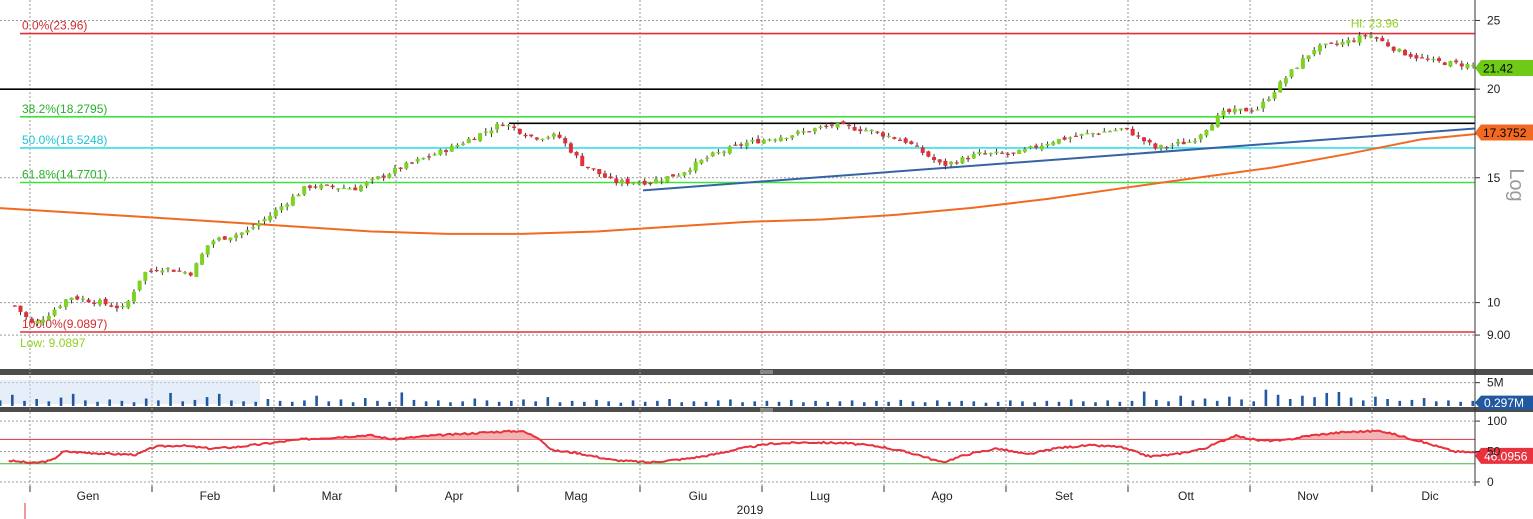  What do you see at coordinates (53, 343) in the screenshot?
I see `low-label: Low: 9.0897` at bounding box center [53, 343].